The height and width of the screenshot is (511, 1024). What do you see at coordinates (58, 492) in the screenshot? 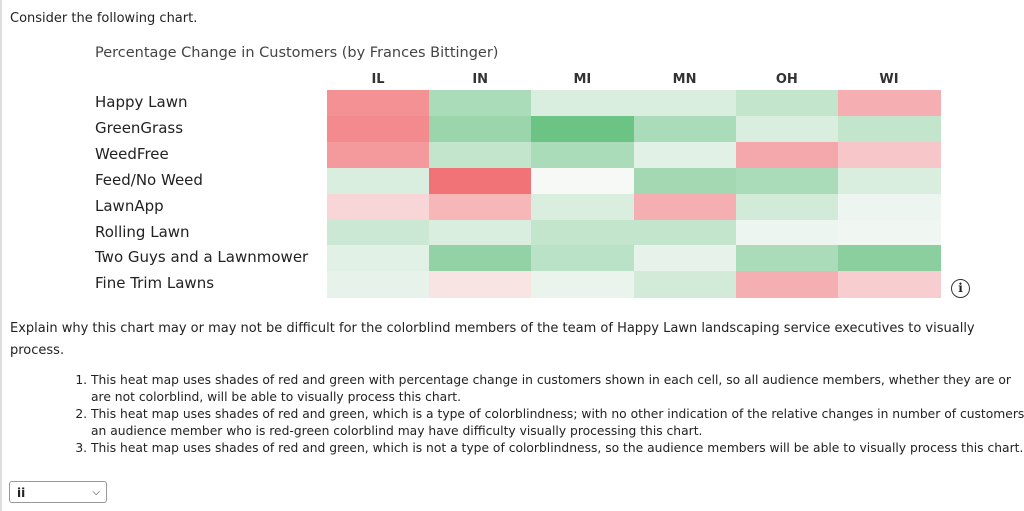
I see `answer-select: ii ⌵` at bounding box center [58, 492].